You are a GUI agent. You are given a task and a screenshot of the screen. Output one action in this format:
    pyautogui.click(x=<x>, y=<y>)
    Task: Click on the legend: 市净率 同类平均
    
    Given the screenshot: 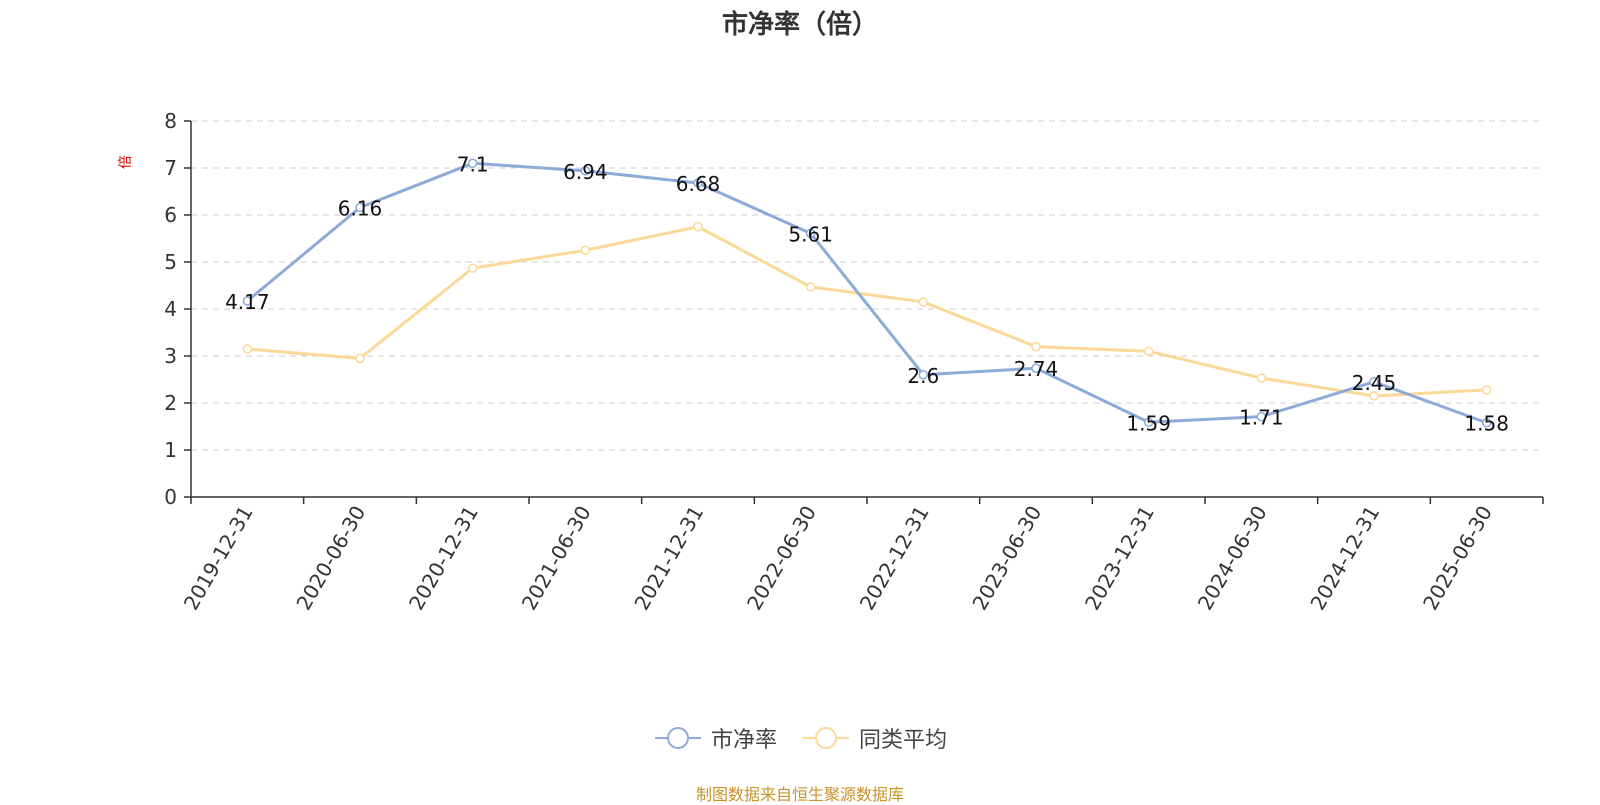 What is the action you would take?
    pyautogui.click(x=800, y=738)
    